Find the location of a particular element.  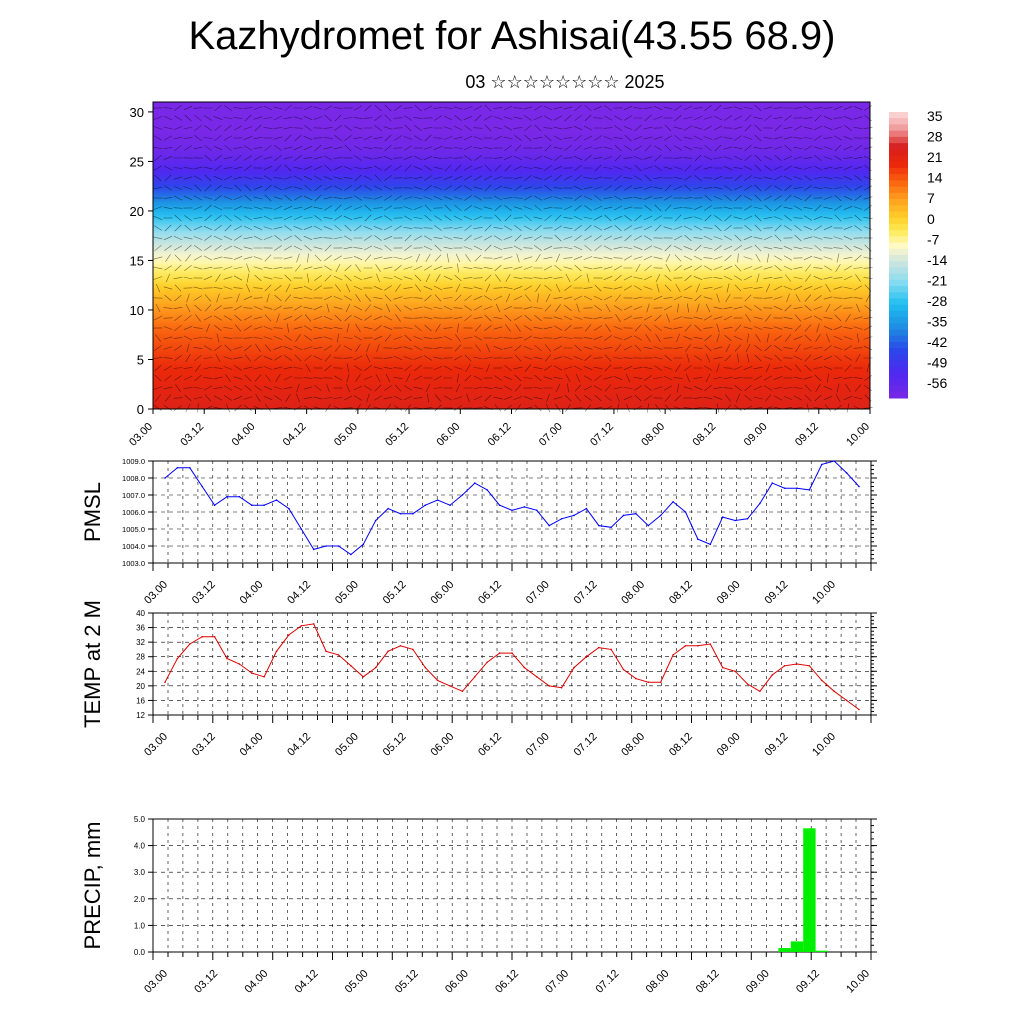

x-tick-label: 06.00 is located at coordinates (448, 435).